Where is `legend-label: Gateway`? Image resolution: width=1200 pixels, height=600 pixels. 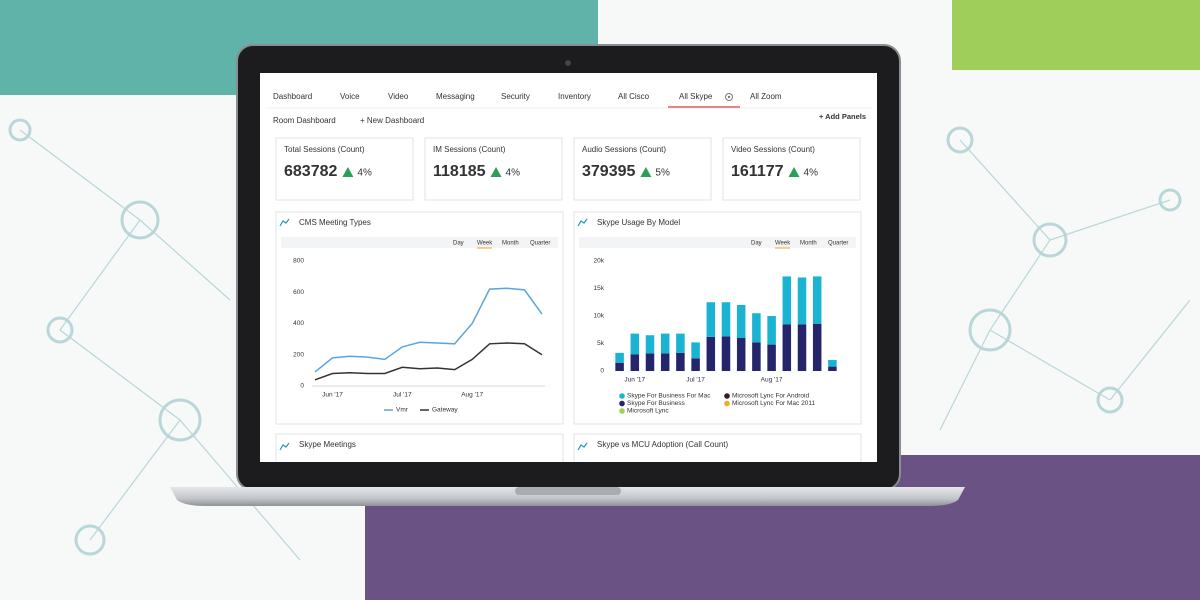 legend-label: Gateway is located at coordinates (445, 410).